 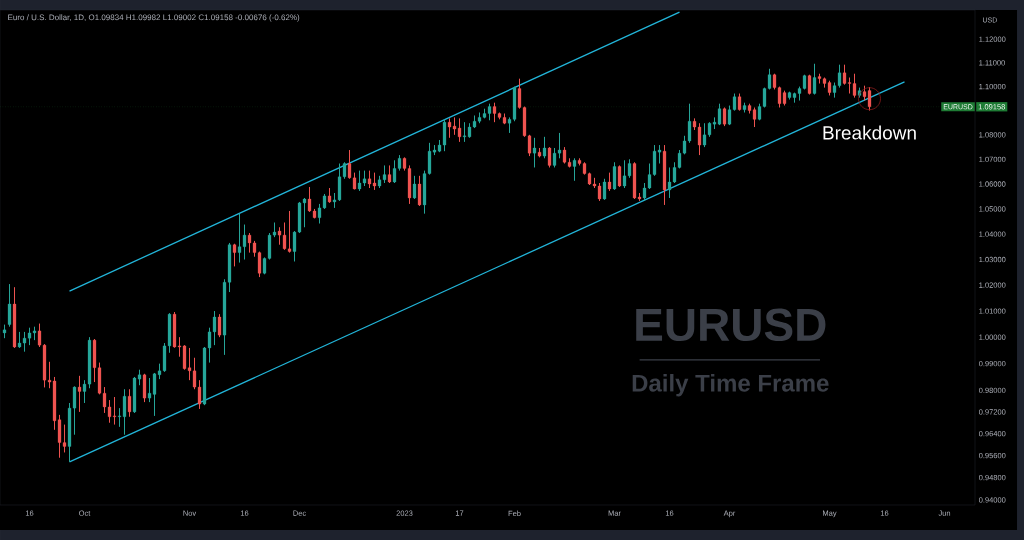 I want to click on annotation: Breakdown, so click(x=869, y=132).